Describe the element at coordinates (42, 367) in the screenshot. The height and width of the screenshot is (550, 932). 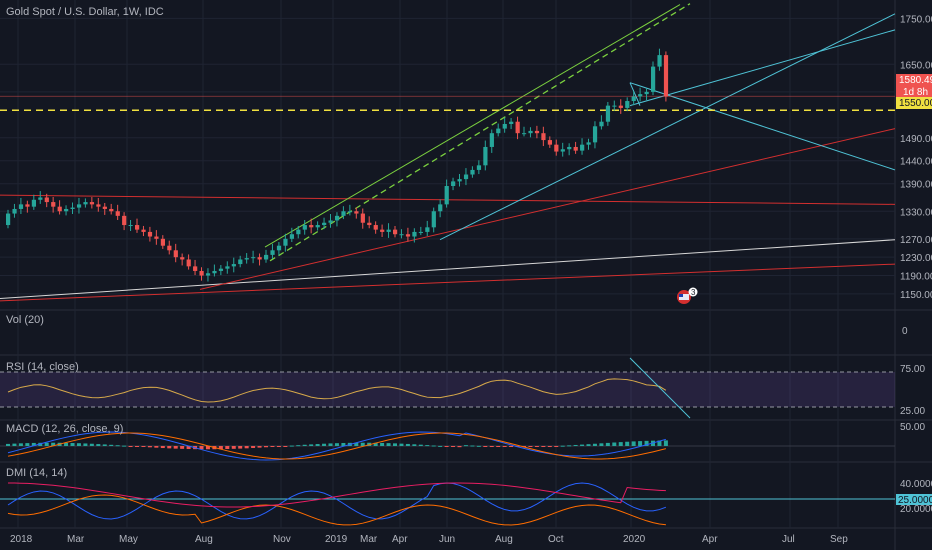
I see `rsi-pane-title: RSI (14, close)` at that location.